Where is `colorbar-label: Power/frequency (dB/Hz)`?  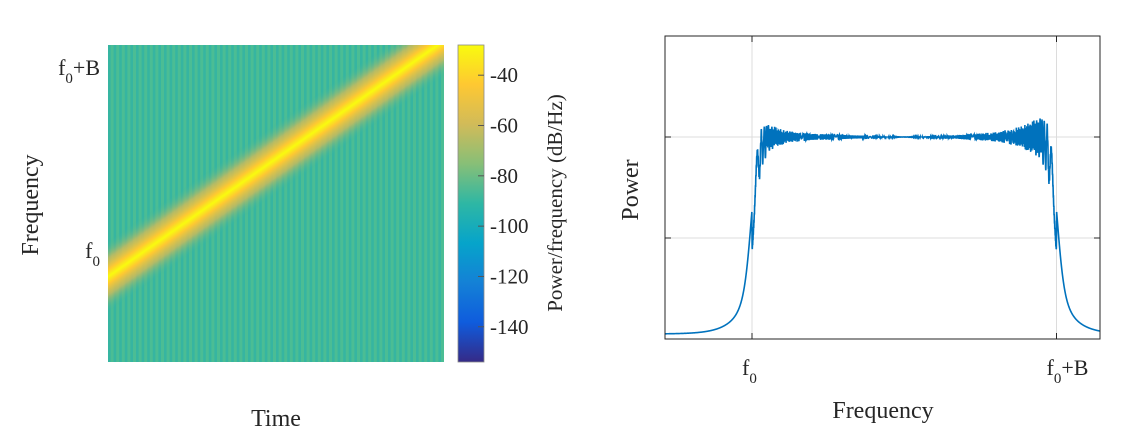
colorbar-label: Power/frequency (dB/Hz) is located at coordinates (555, 203).